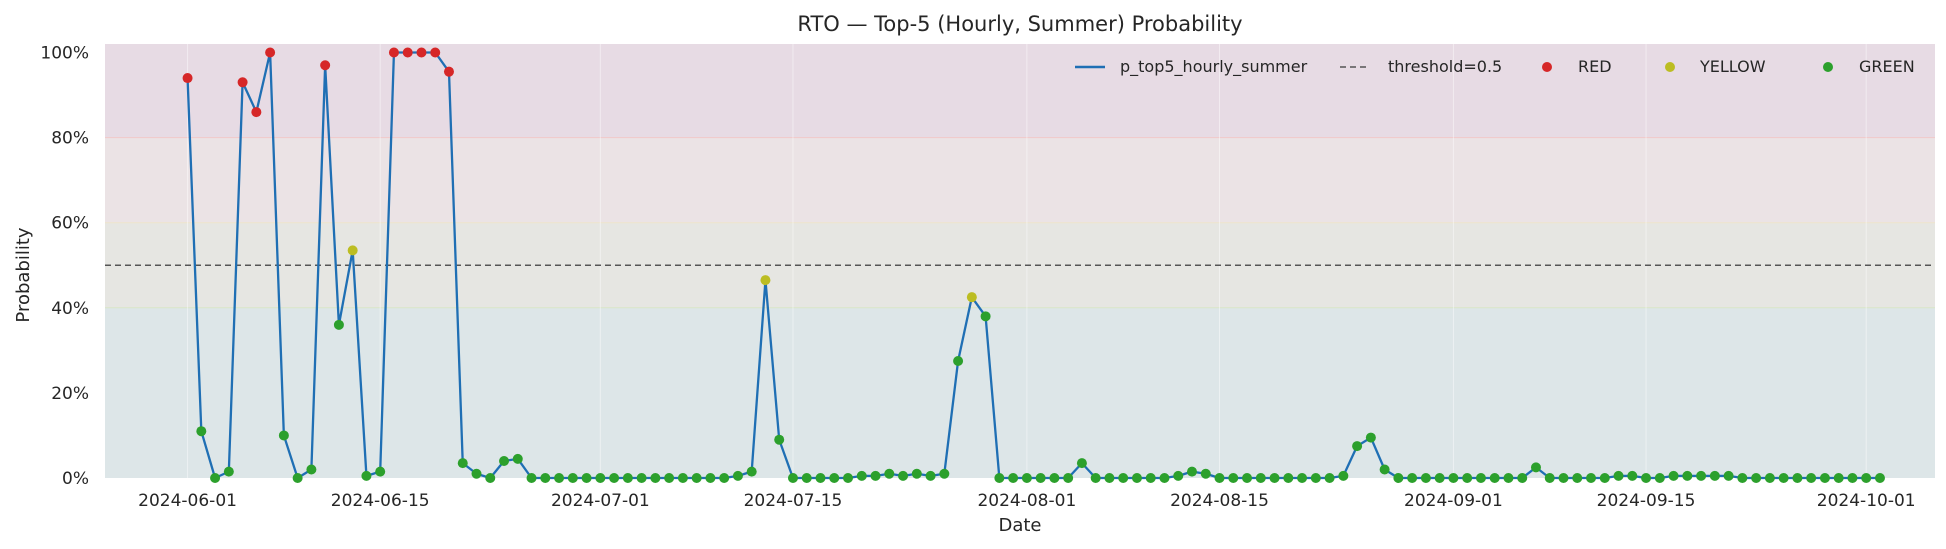 This screenshot has width=1946, height=549. What do you see at coordinates (64, 54) in the screenshot?
I see `y-tick-label: 100%` at bounding box center [64, 54].